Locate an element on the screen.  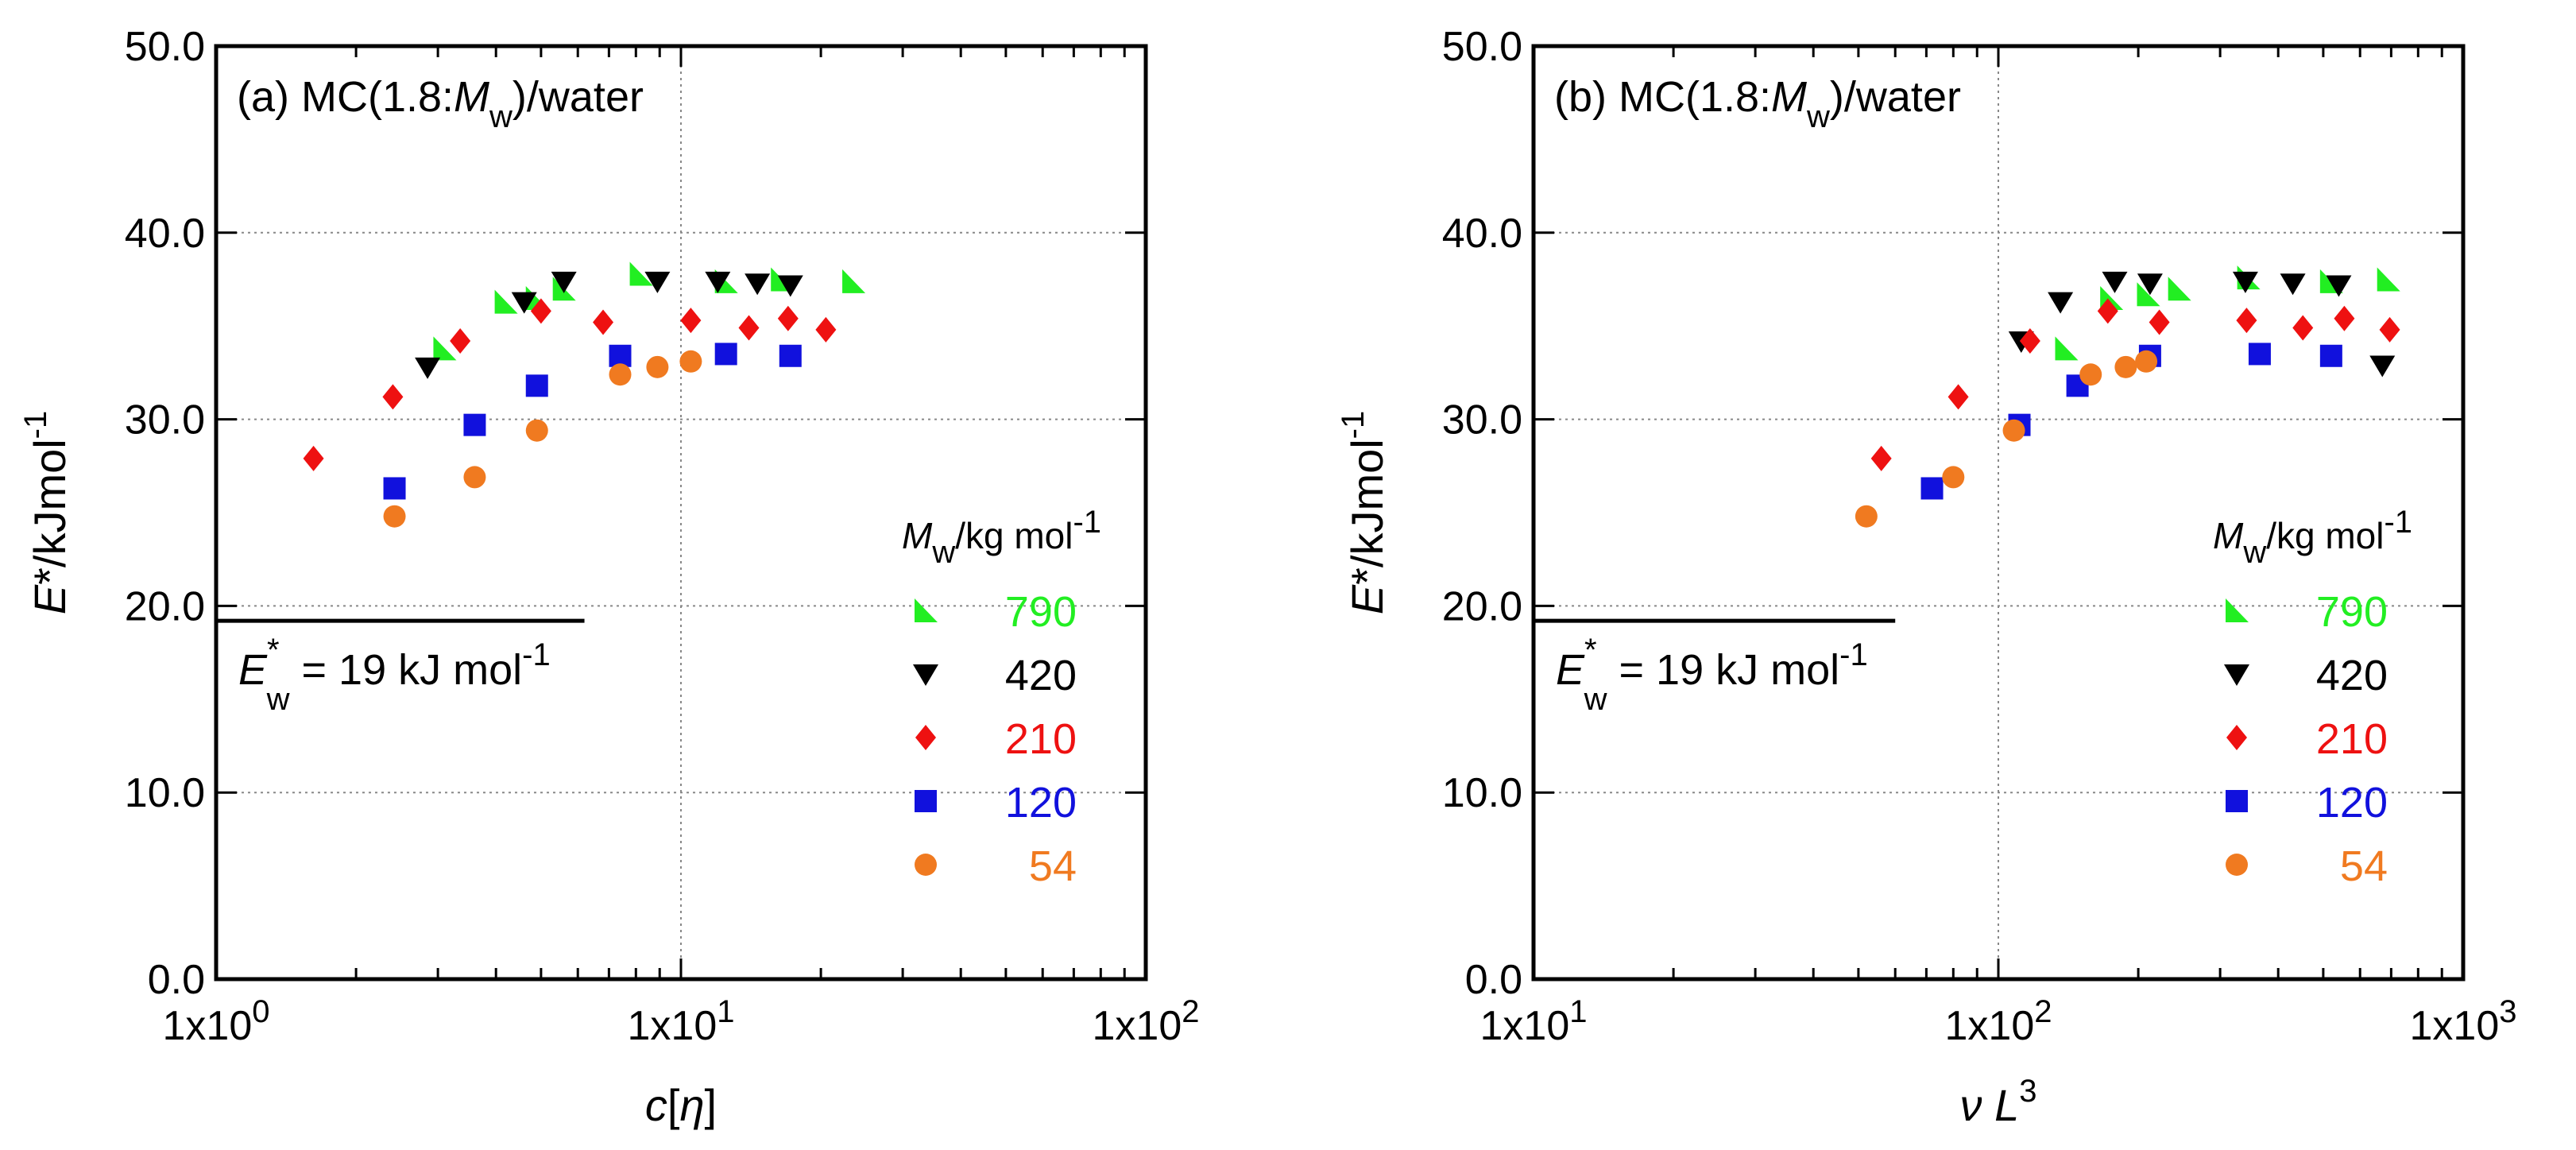
legend-label: 54 is located at coordinates (2364, 866).